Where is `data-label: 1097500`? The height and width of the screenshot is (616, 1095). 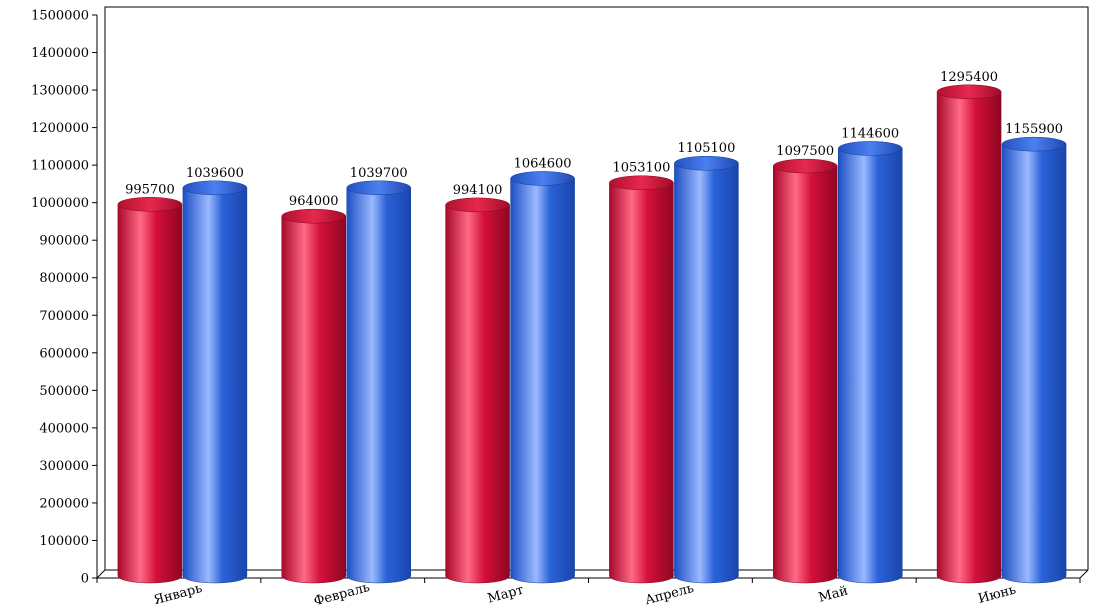 data-label: 1097500 is located at coordinates (805, 151).